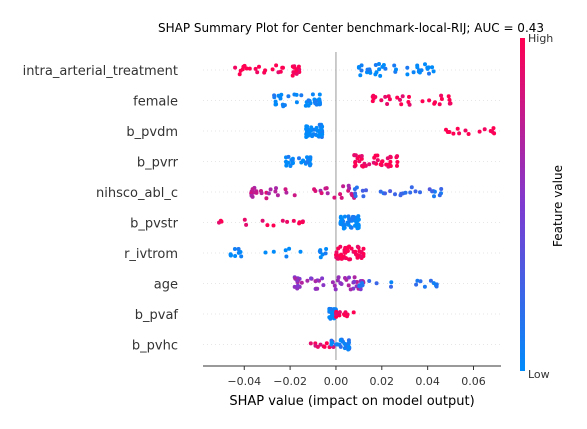 The height and width of the screenshot is (429, 587). Describe the element at coordinates (137, 193) in the screenshot. I see `feature-label: nihsco_abl_c` at that location.